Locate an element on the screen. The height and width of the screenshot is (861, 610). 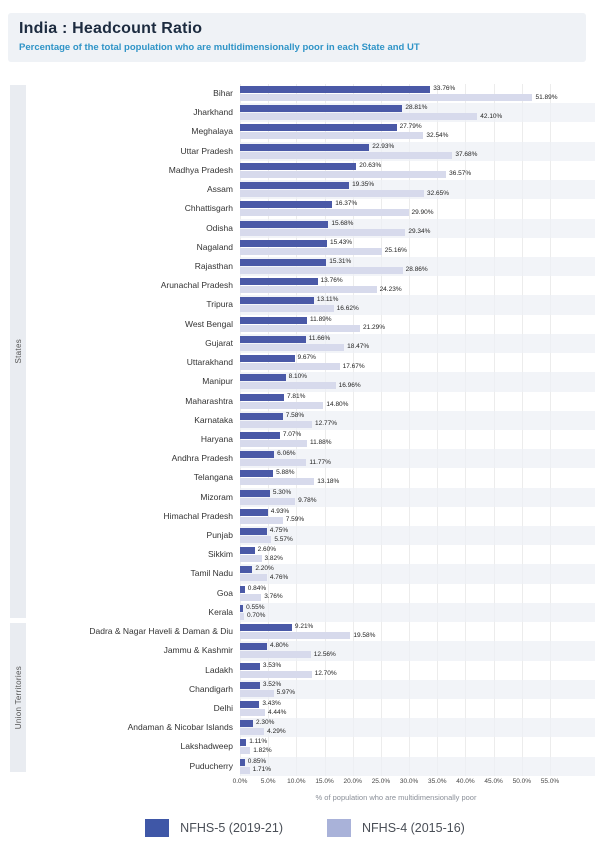
value-label-nfhs4: 29.34% is located at coordinates (419, 232).